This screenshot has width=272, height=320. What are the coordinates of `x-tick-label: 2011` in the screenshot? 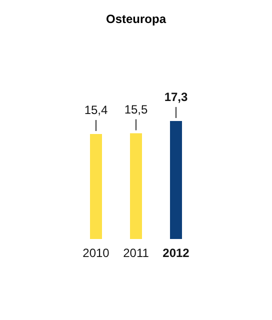 It's located at (136, 253).